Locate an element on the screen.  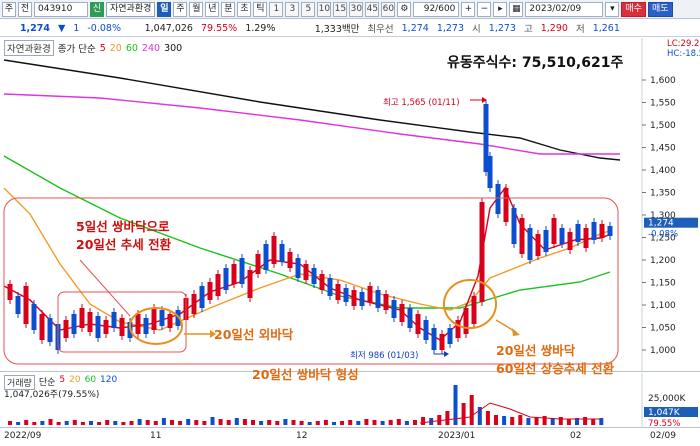
y-tick-label: 1,550 is located at coordinates (663, 104).